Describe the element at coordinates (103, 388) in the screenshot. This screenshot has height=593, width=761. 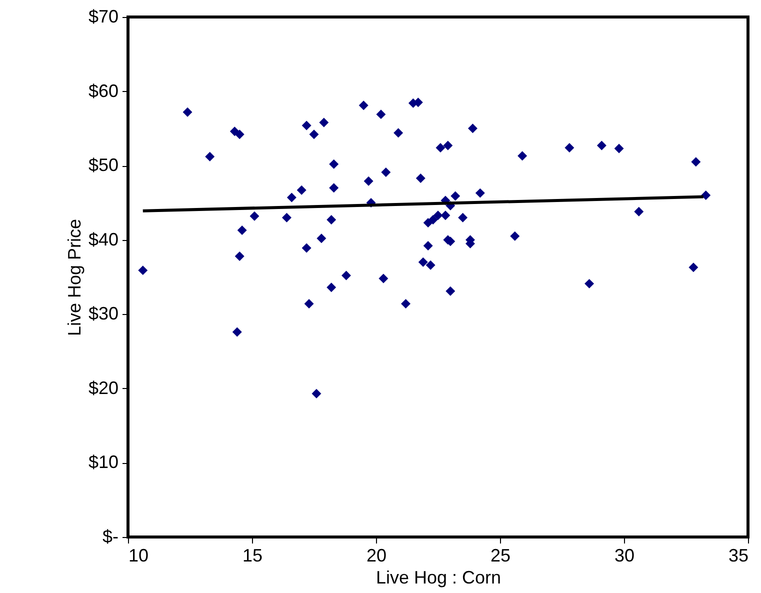
I see `y-tick-label: $20` at that location.